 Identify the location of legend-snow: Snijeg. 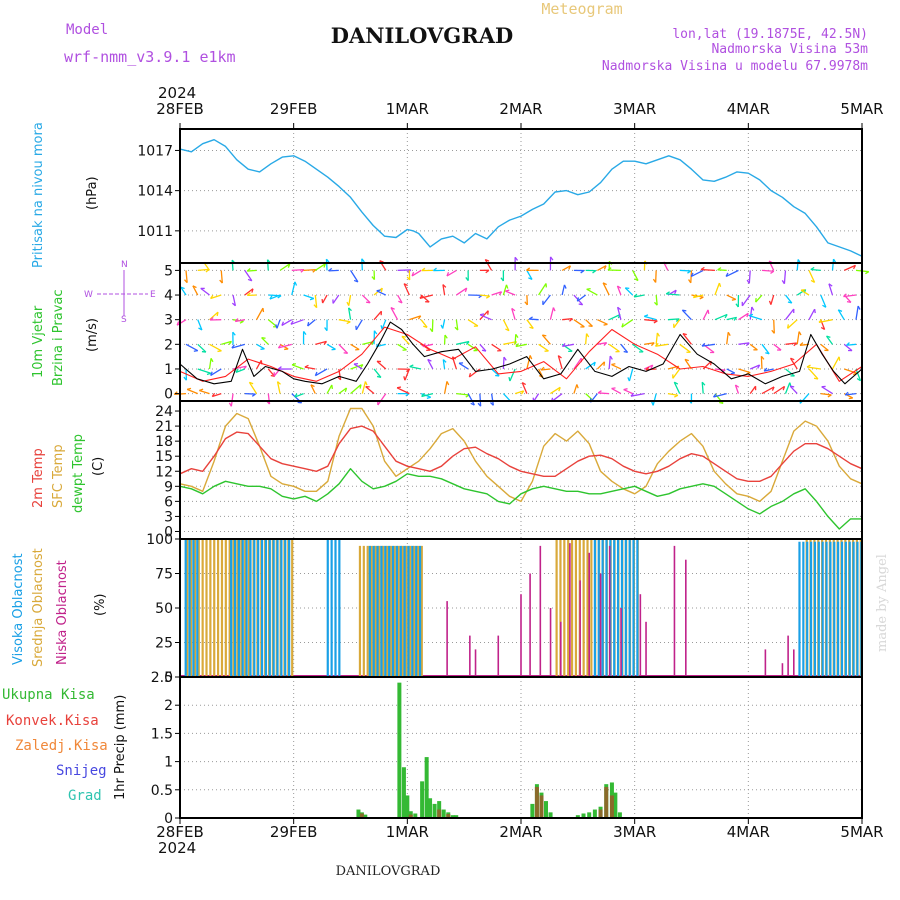
(81, 771).